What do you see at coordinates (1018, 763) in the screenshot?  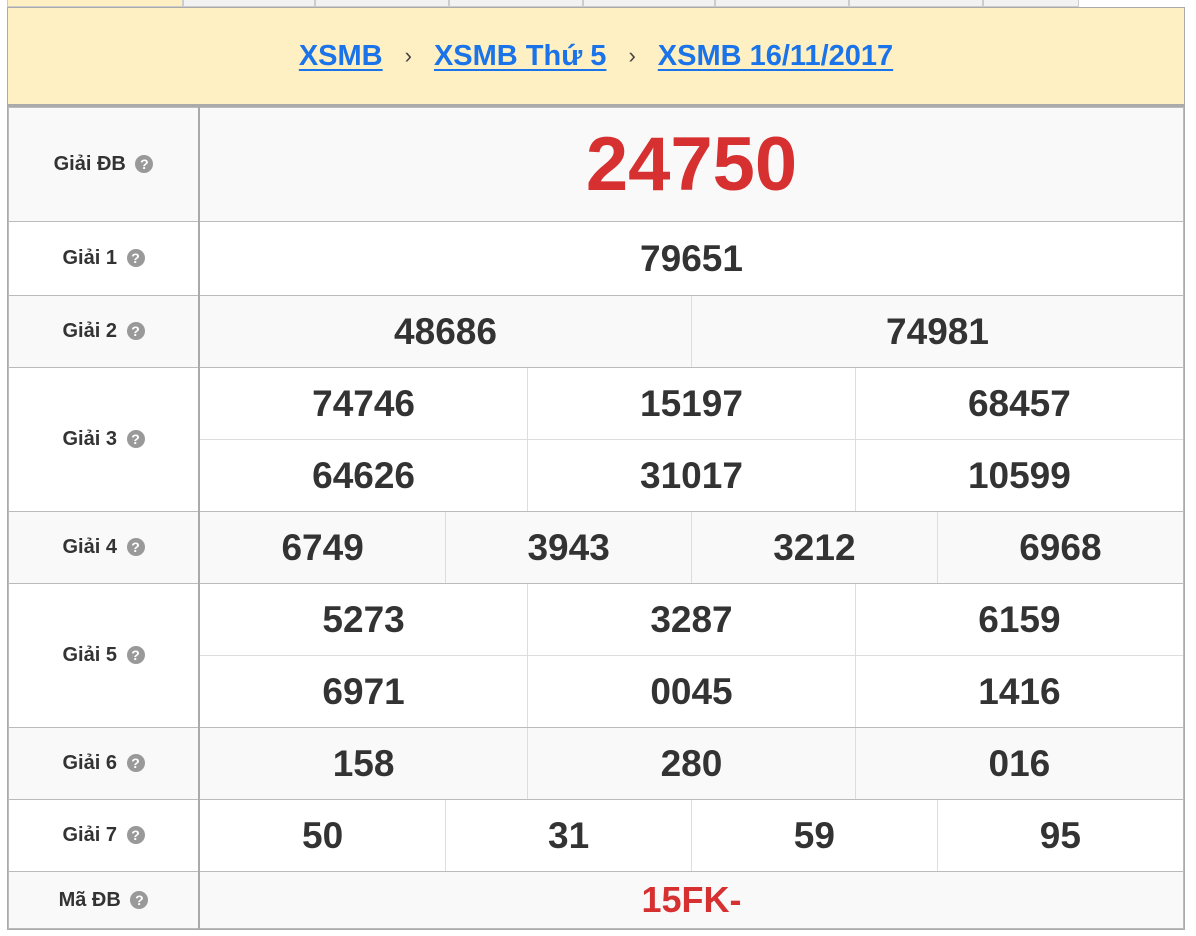 I see `prize-number: 016` at bounding box center [1018, 763].